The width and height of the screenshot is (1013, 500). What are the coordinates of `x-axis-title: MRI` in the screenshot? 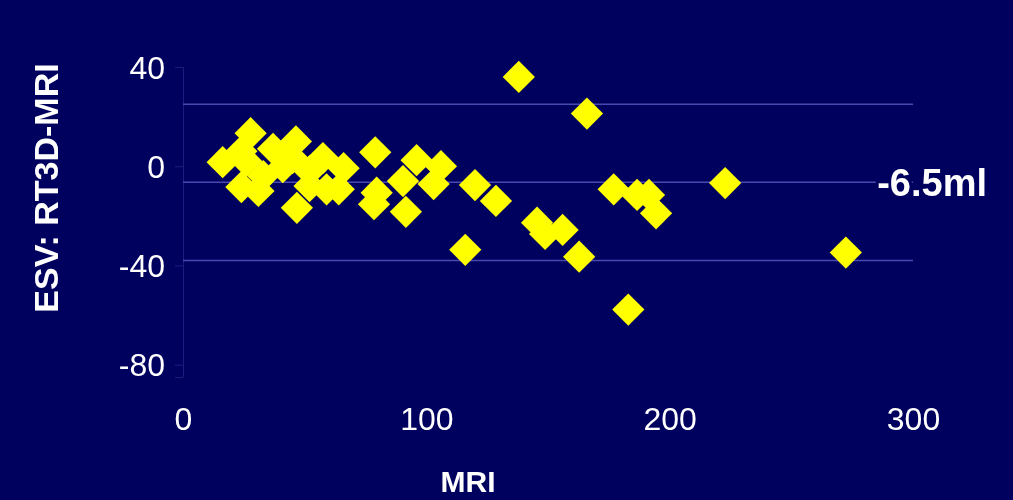 It's located at (468, 481).